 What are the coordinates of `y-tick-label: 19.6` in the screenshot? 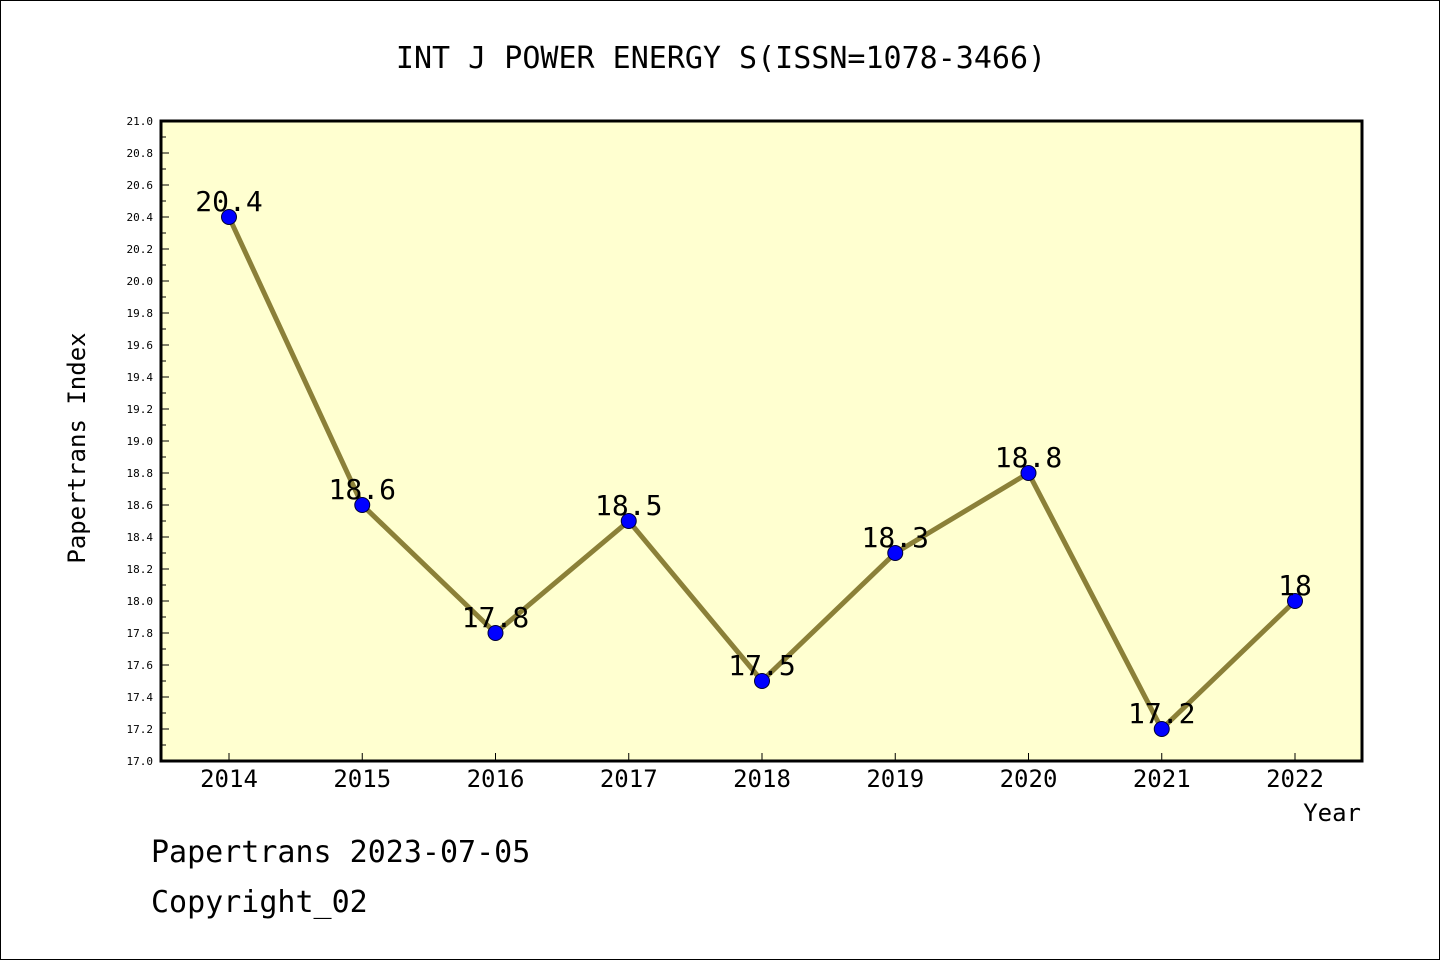 It's located at (140, 345).